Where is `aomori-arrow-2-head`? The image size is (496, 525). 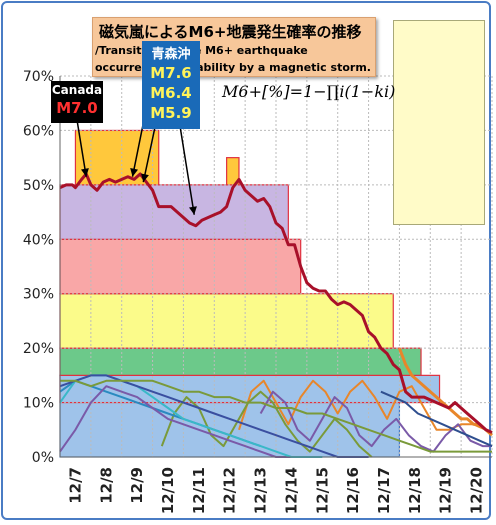 aomori-arrow-2-head is located at coordinates (145, 178).